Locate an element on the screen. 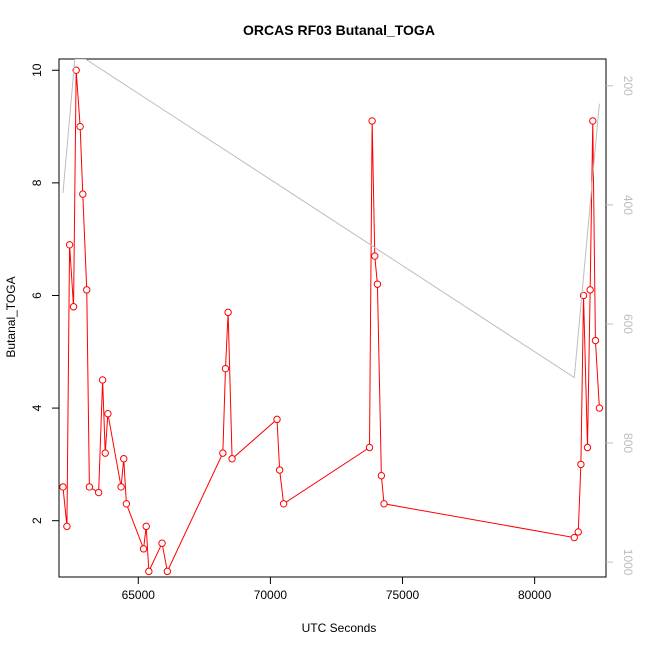  y-right-tick-label-1: 400 is located at coordinates (628, 205).